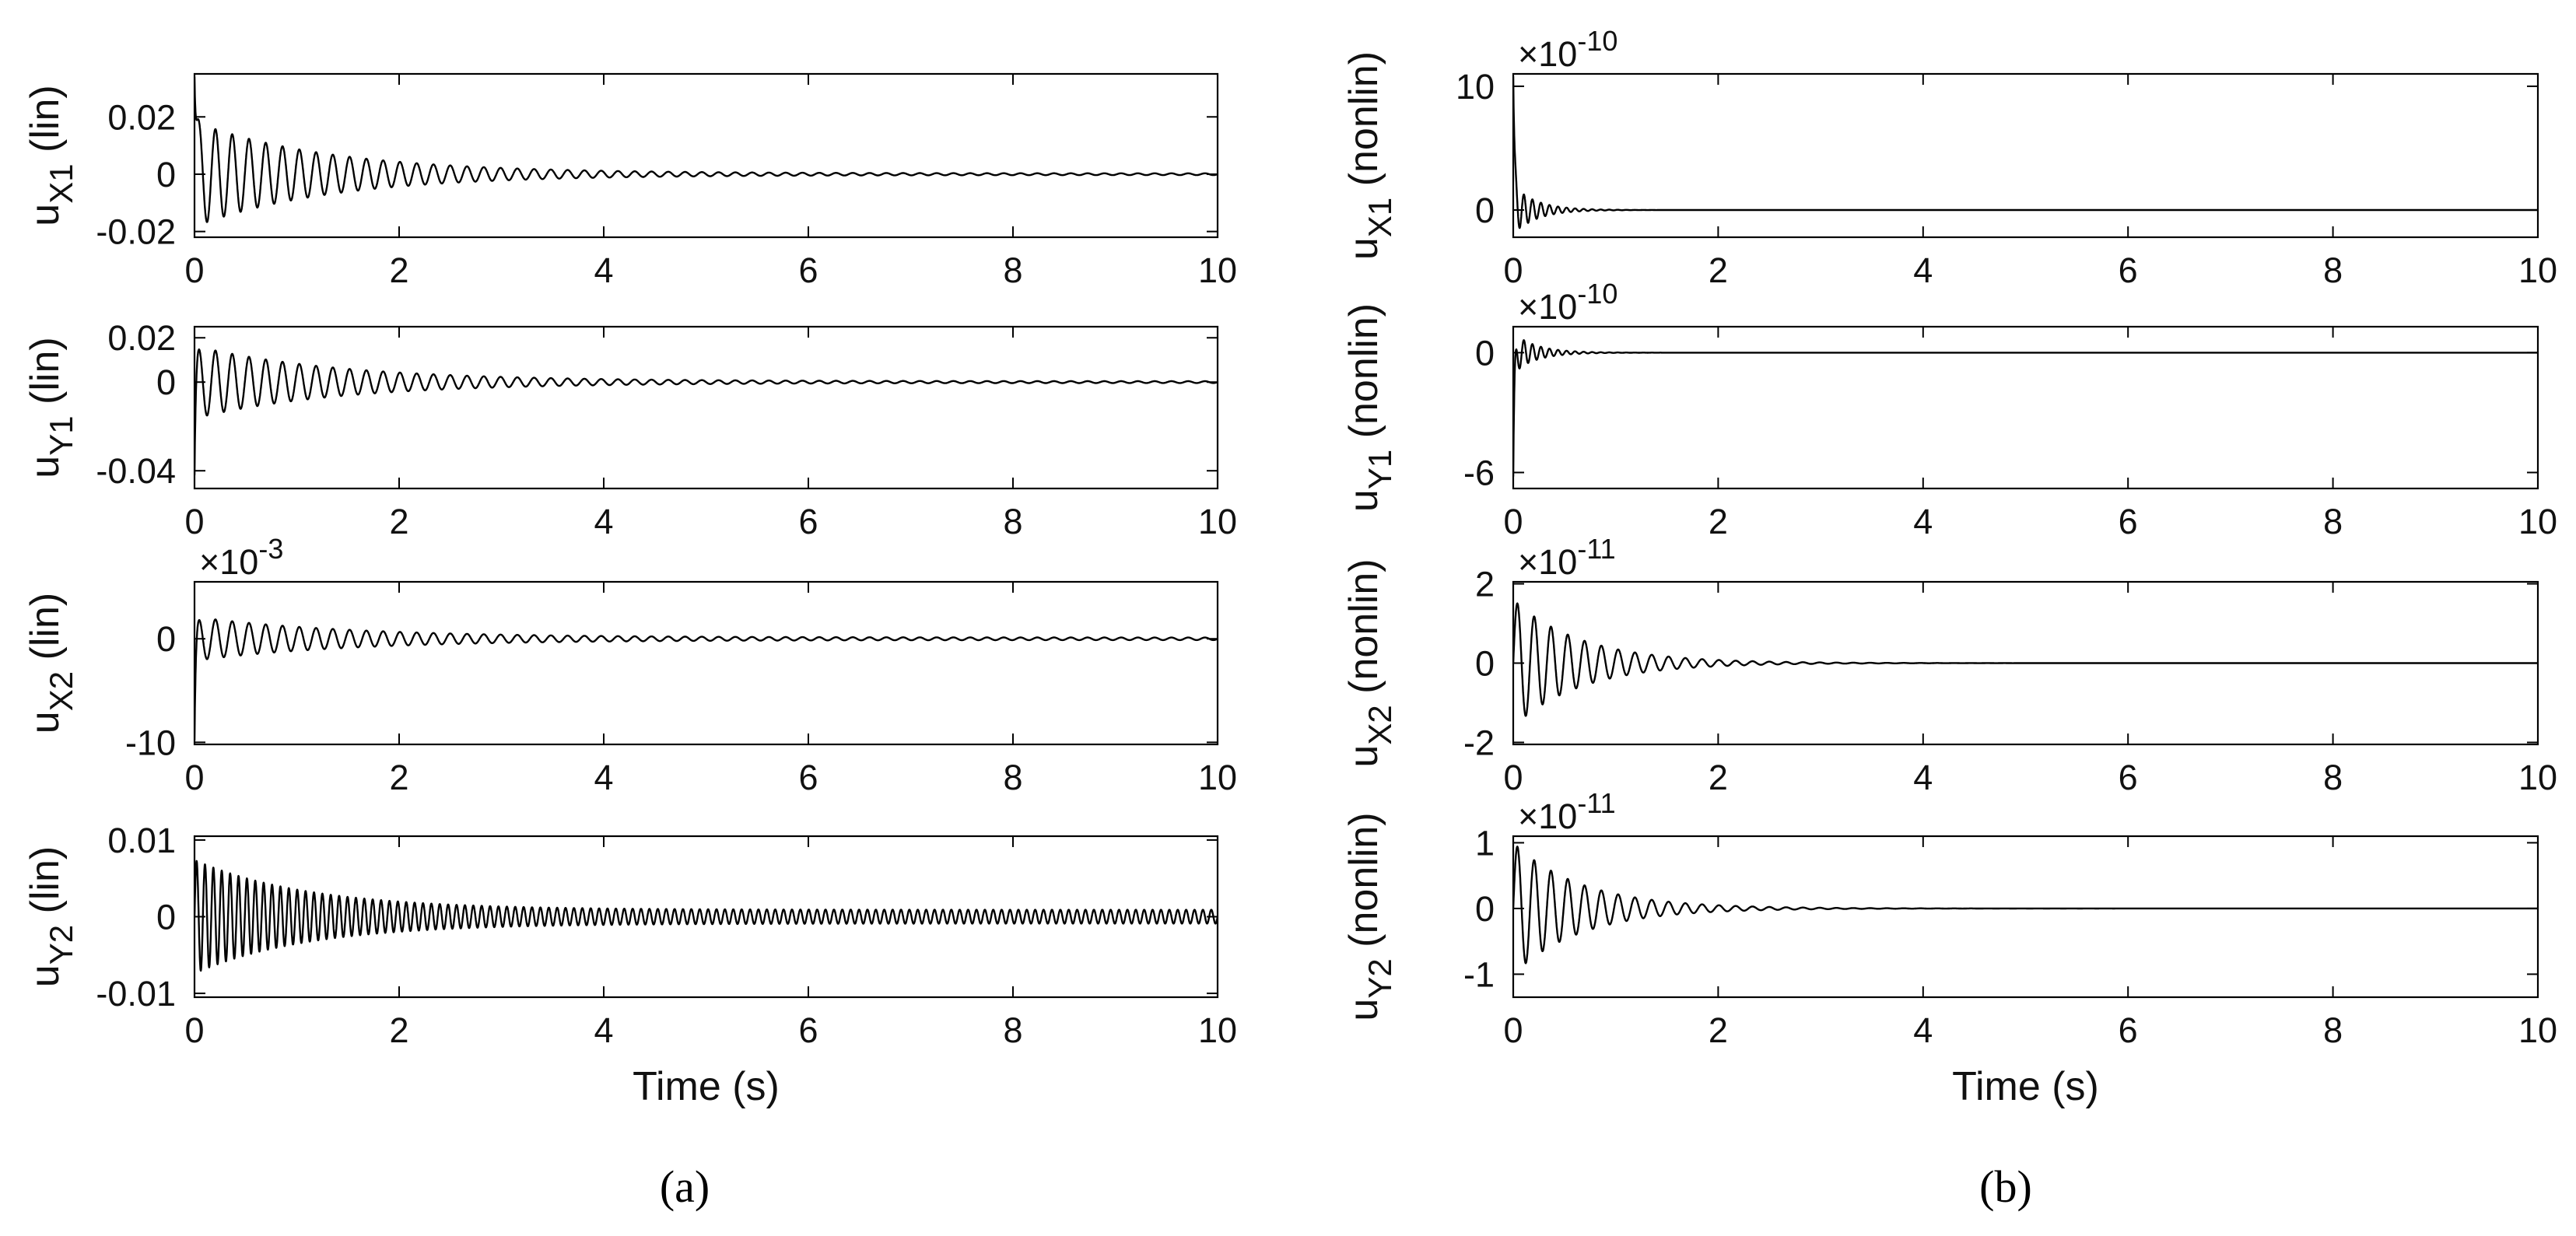 This screenshot has height=1236, width=2576. Describe the element at coordinates (1485, 843) in the screenshot. I see `y-tick-label: 1` at that location.